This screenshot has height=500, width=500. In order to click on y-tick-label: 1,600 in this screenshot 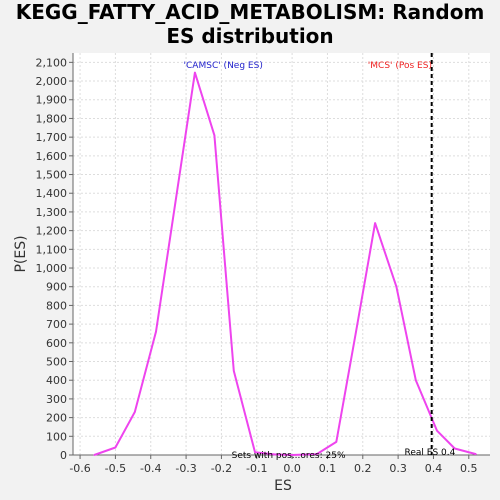, I will do `click(52, 156)`.